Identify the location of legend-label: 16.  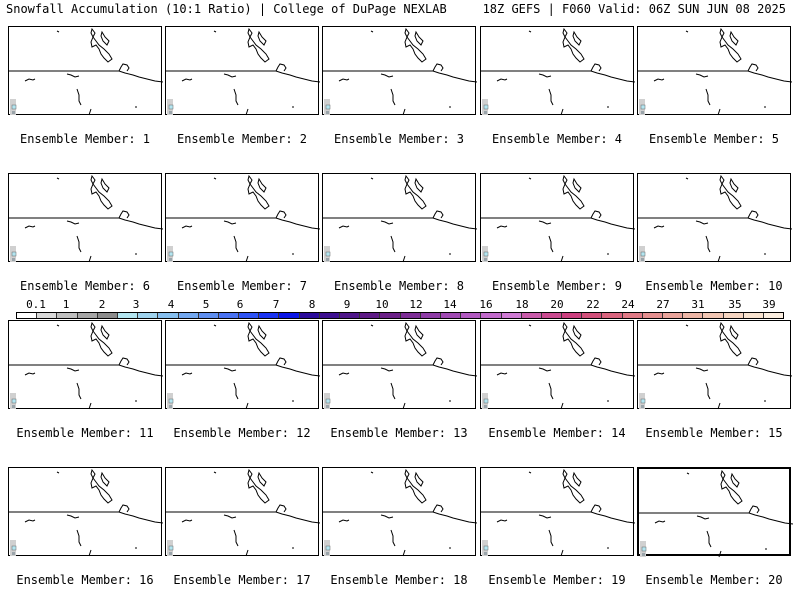
(486, 304).